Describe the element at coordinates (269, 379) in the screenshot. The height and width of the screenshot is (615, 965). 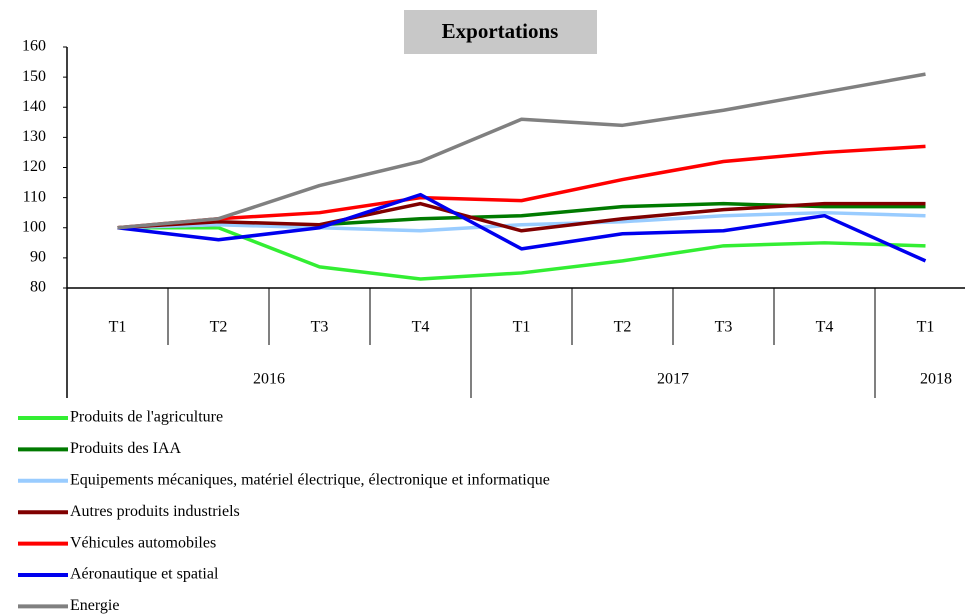
I see `group-label: 2016` at that location.